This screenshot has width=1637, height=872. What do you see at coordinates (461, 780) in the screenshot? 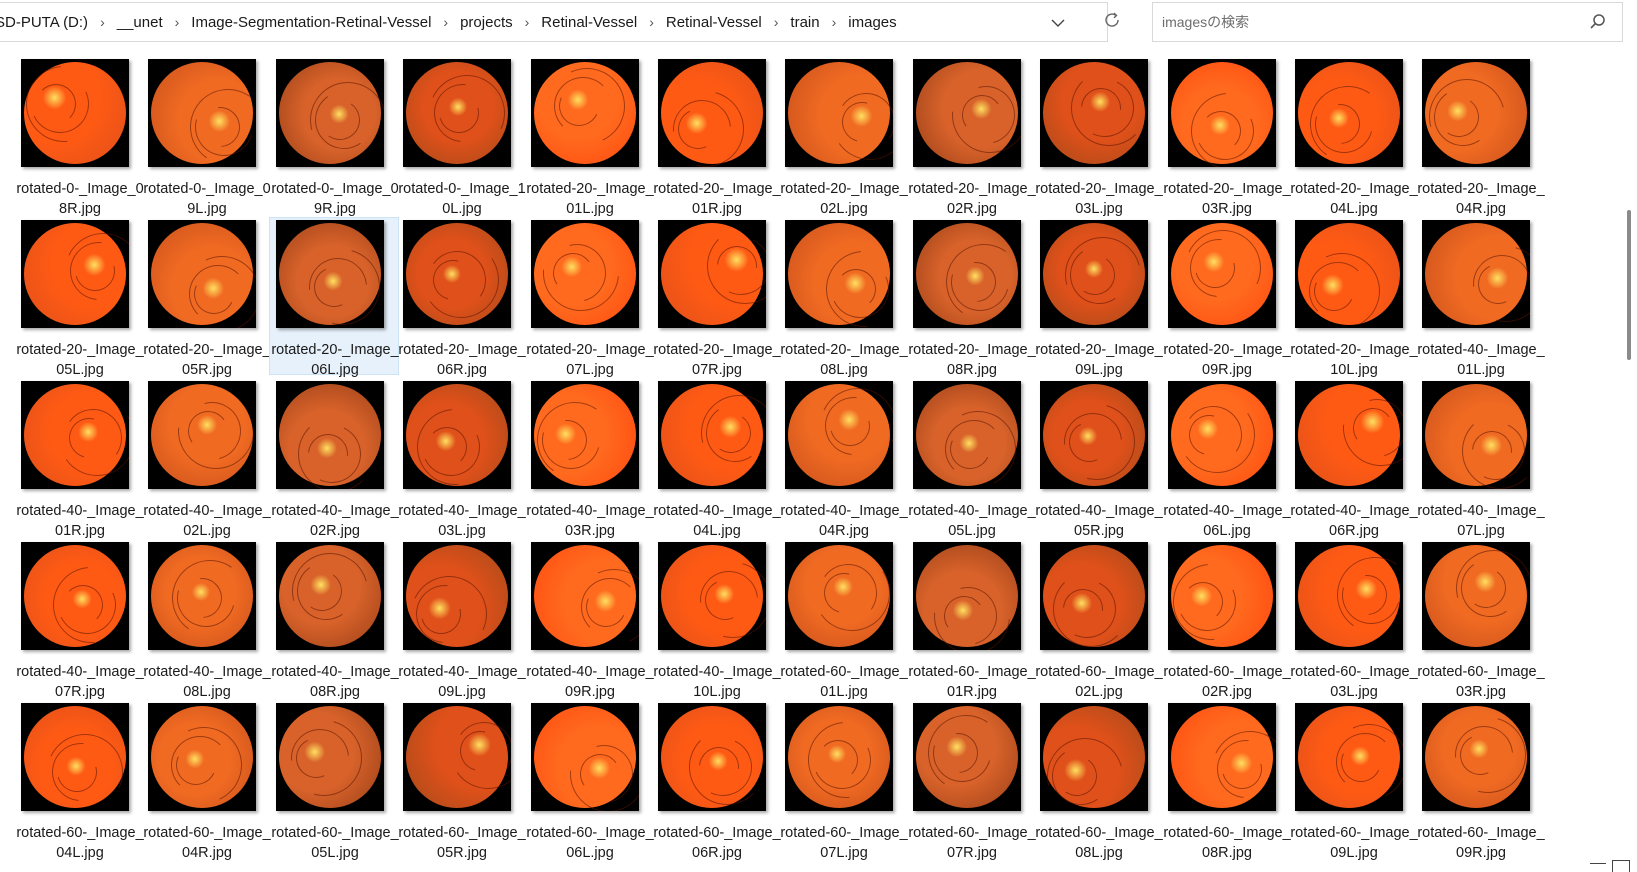
I see `file-item: rotated-60-_Image_05R.jpg` at bounding box center [461, 780].